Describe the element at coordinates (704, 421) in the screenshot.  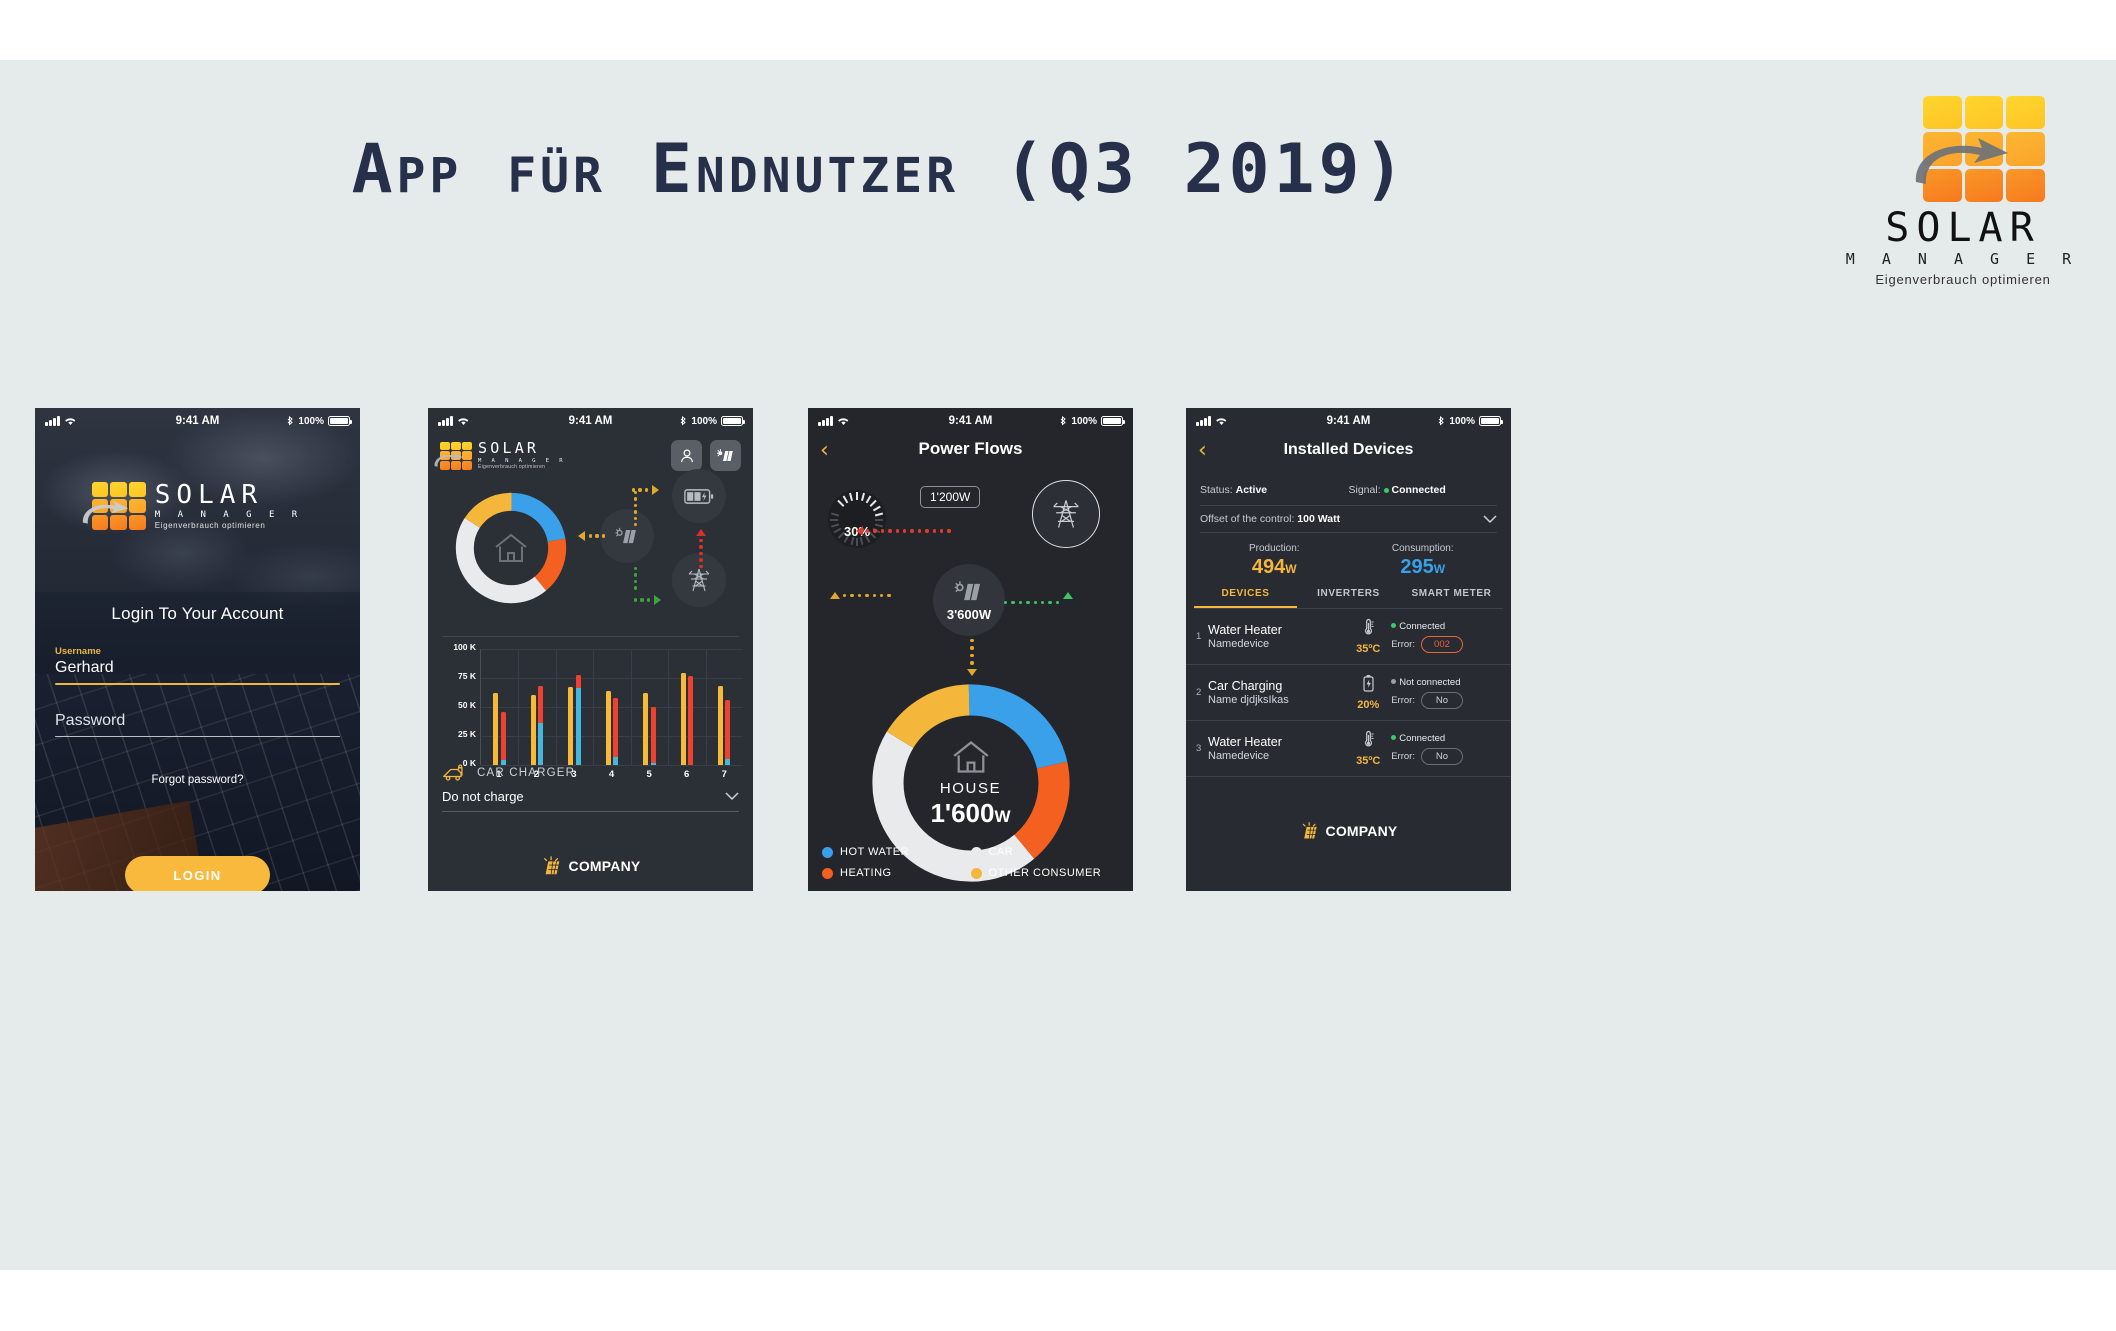
I see `battery-percent: 100%` at that location.